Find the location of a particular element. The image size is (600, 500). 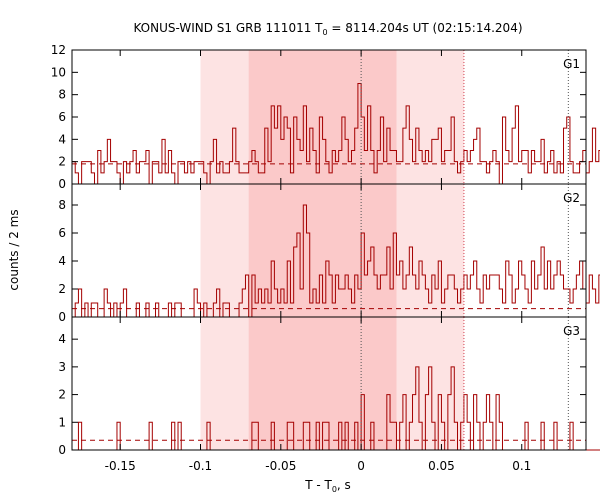

x-tick-label: -0.1 is located at coordinates (200, 466).